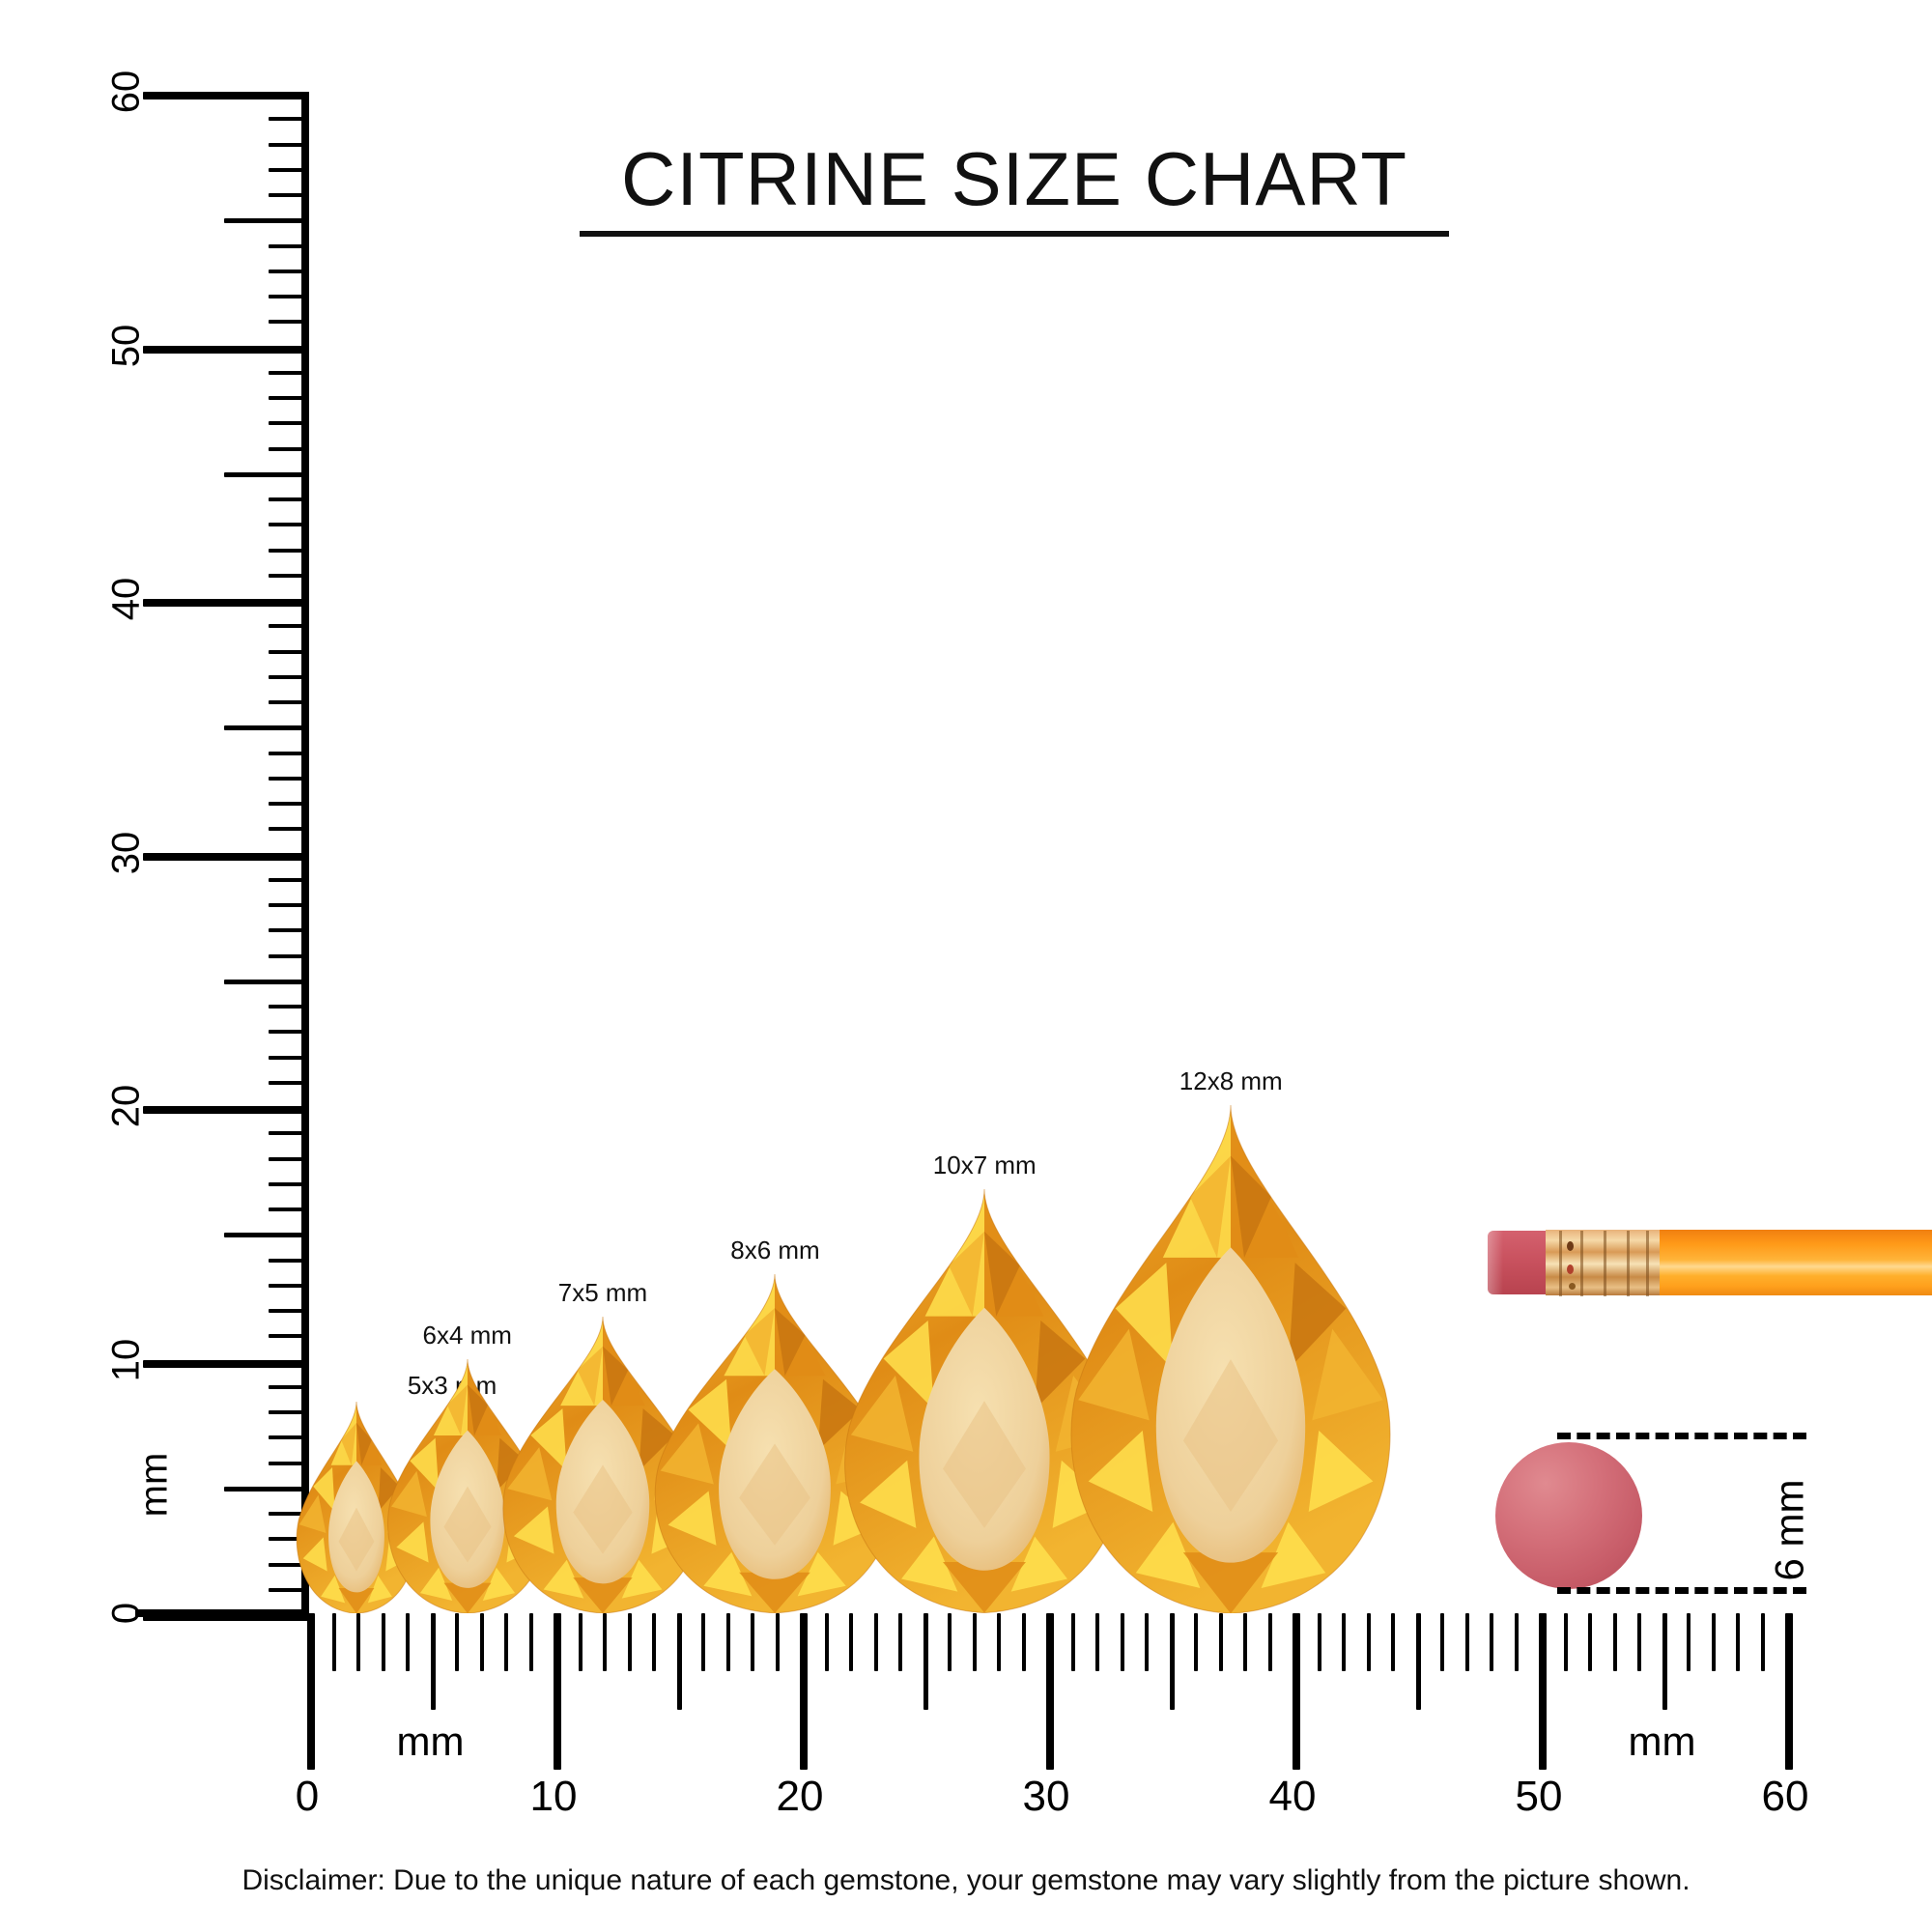 Image resolution: width=1932 pixels, height=1932 pixels. I want to click on dimension-line-top, so click(1681, 1436).